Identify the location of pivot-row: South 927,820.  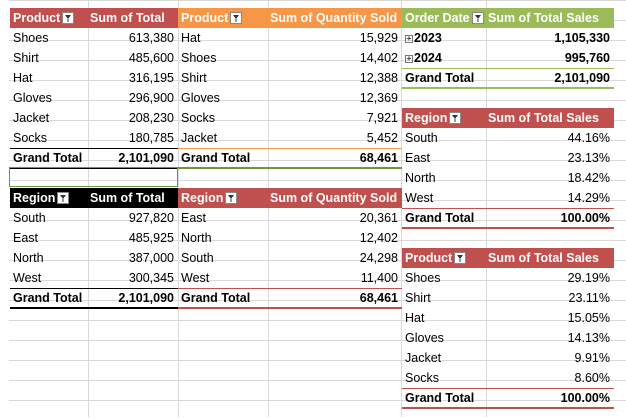
(94, 218).